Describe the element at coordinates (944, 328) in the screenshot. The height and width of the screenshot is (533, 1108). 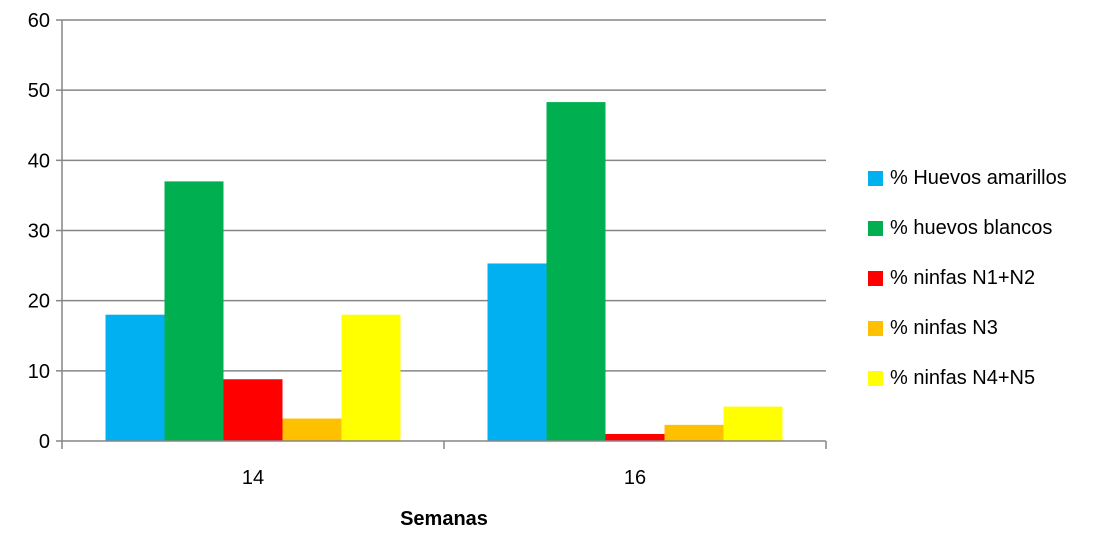
I see `legend-label: % ninfas N3` at that location.